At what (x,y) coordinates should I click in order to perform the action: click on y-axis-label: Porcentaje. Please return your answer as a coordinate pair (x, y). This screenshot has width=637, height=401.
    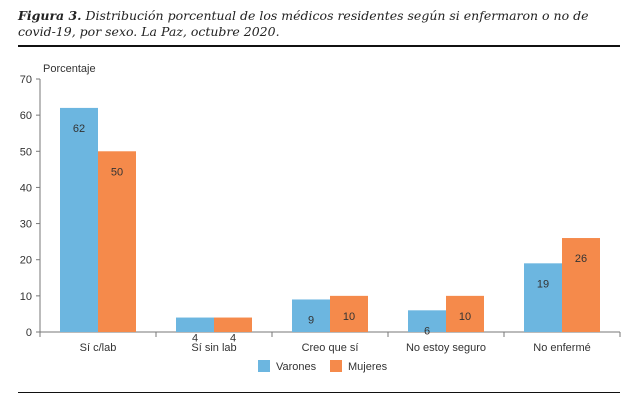
    Looking at the image, I should click on (69, 69).